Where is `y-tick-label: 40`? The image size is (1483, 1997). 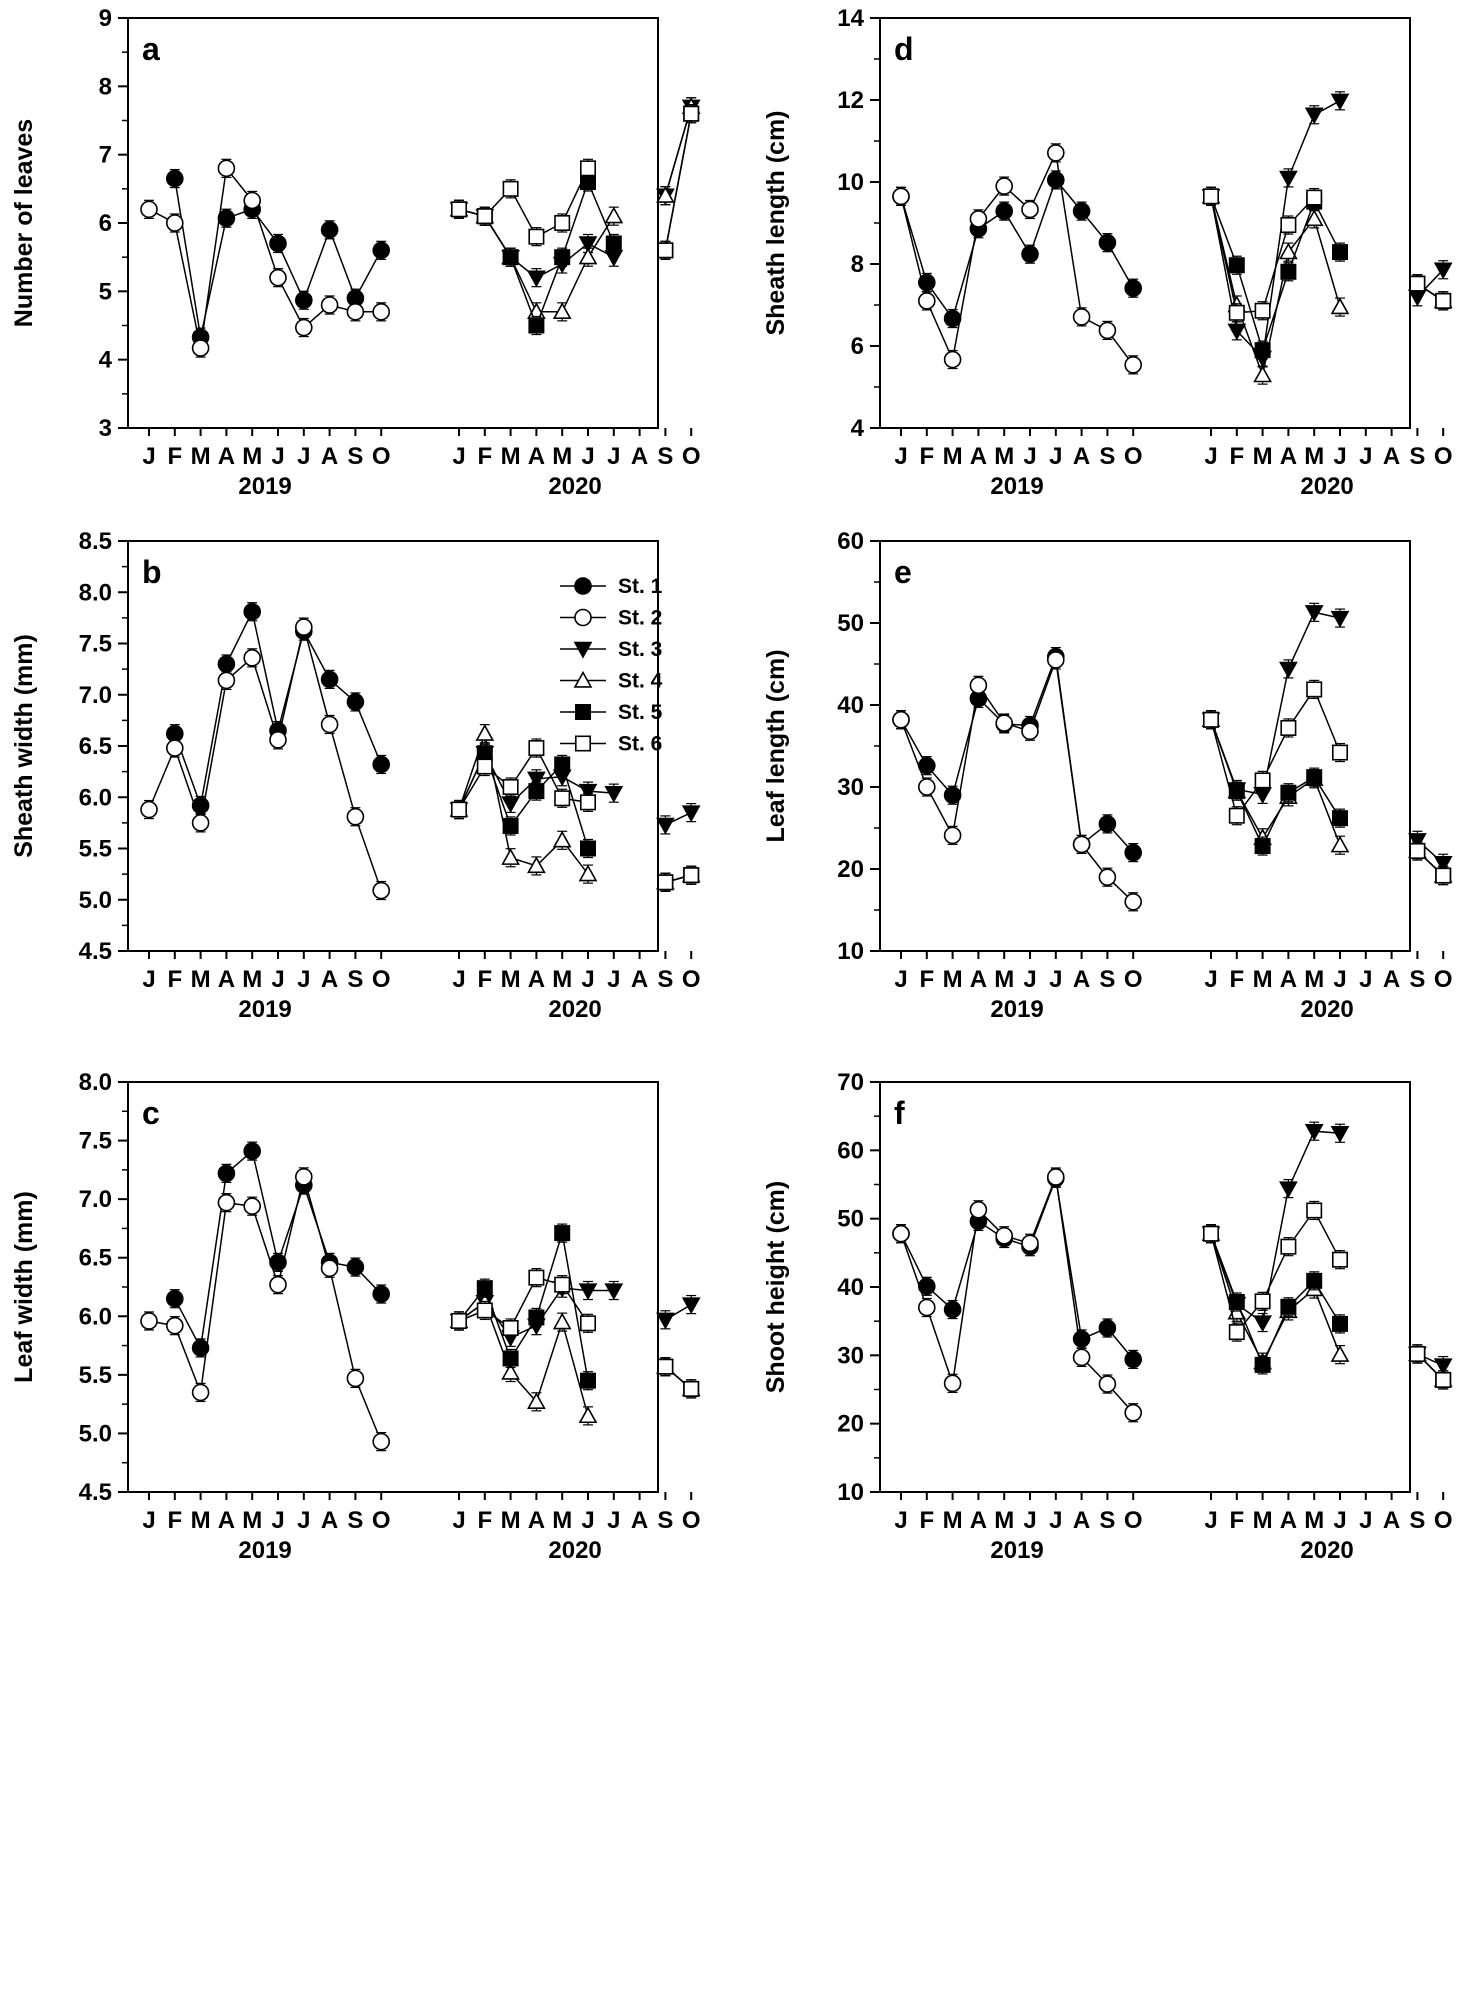 y-tick-label: 40 is located at coordinates (850, 705).